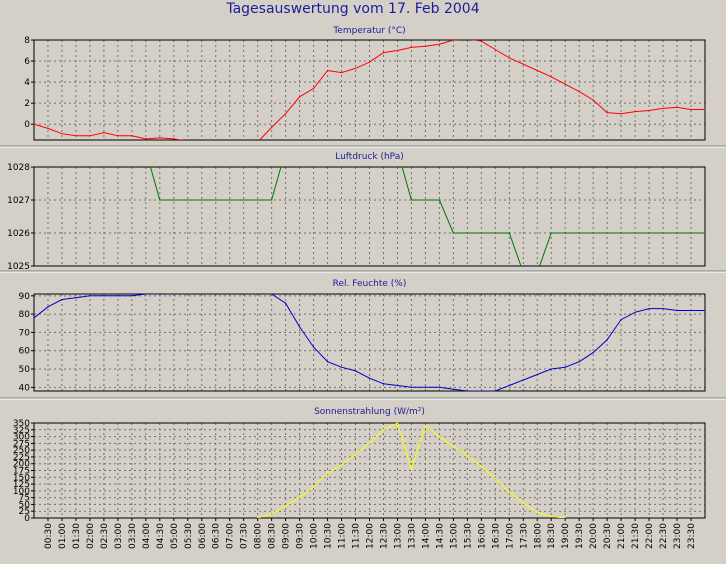  Describe the element at coordinates (18, 201) in the screenshot. I see `y-tick-label: 1027` at that location.